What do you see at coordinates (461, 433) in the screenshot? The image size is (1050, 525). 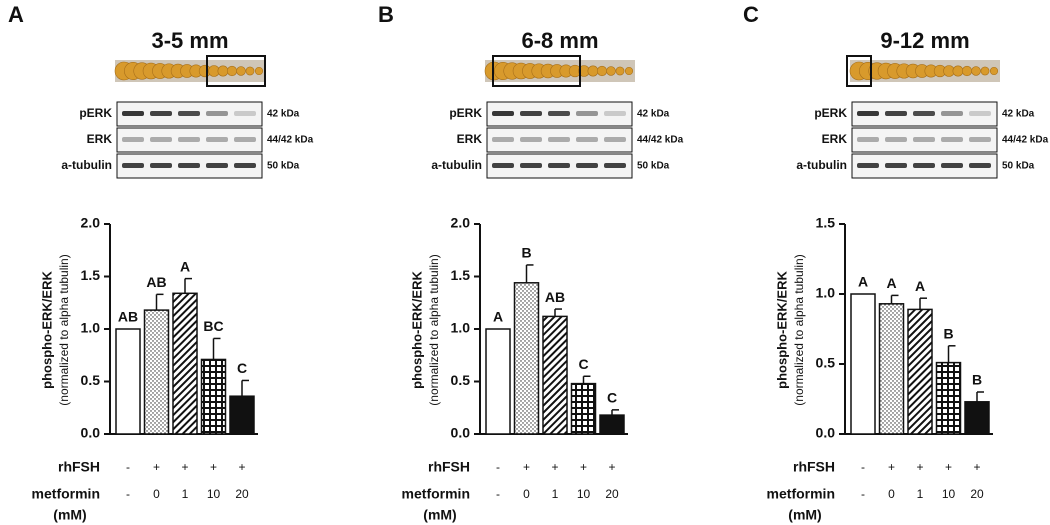 I see `y-tick-label: 0.0` at bounding box center [461, 433].